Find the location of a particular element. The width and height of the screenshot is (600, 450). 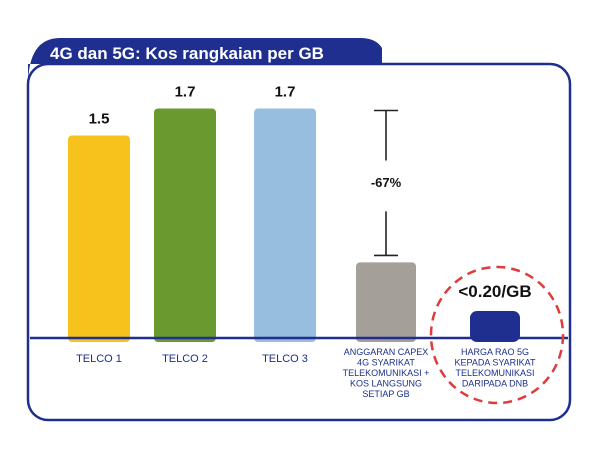

value-label-dnb-rao-price: <0.20/GB is located at coordinates (494, 291).